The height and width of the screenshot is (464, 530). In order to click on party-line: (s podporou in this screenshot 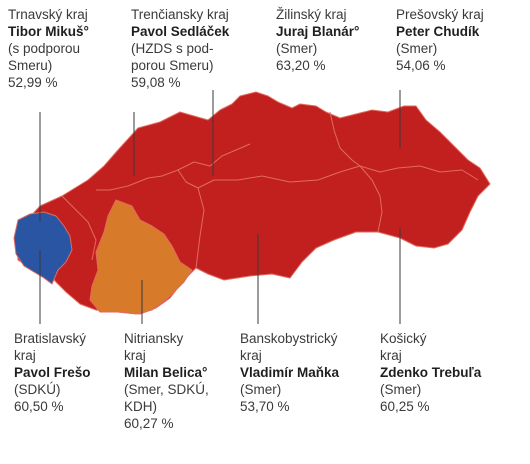, I will do `click(44, 48)`.